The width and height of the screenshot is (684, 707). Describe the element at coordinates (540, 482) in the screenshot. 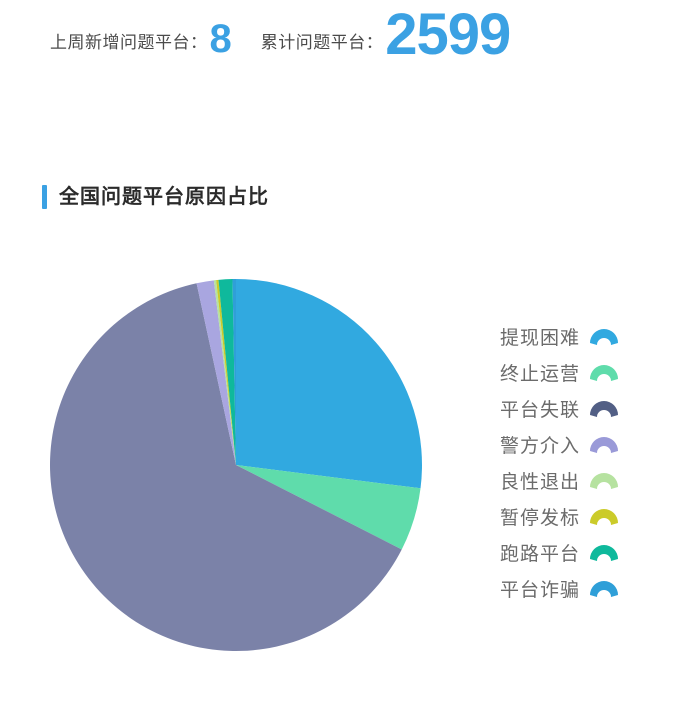

I see `legend-label-4: 良性退出` at that location.